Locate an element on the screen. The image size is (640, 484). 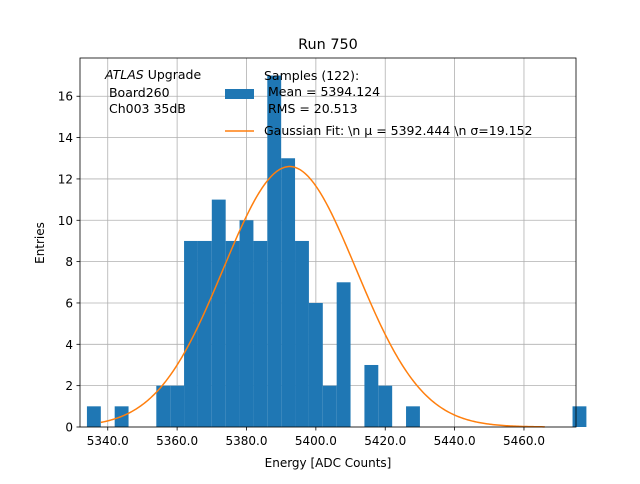
chart-title: Run 750 is located at coordinates (328, 45).